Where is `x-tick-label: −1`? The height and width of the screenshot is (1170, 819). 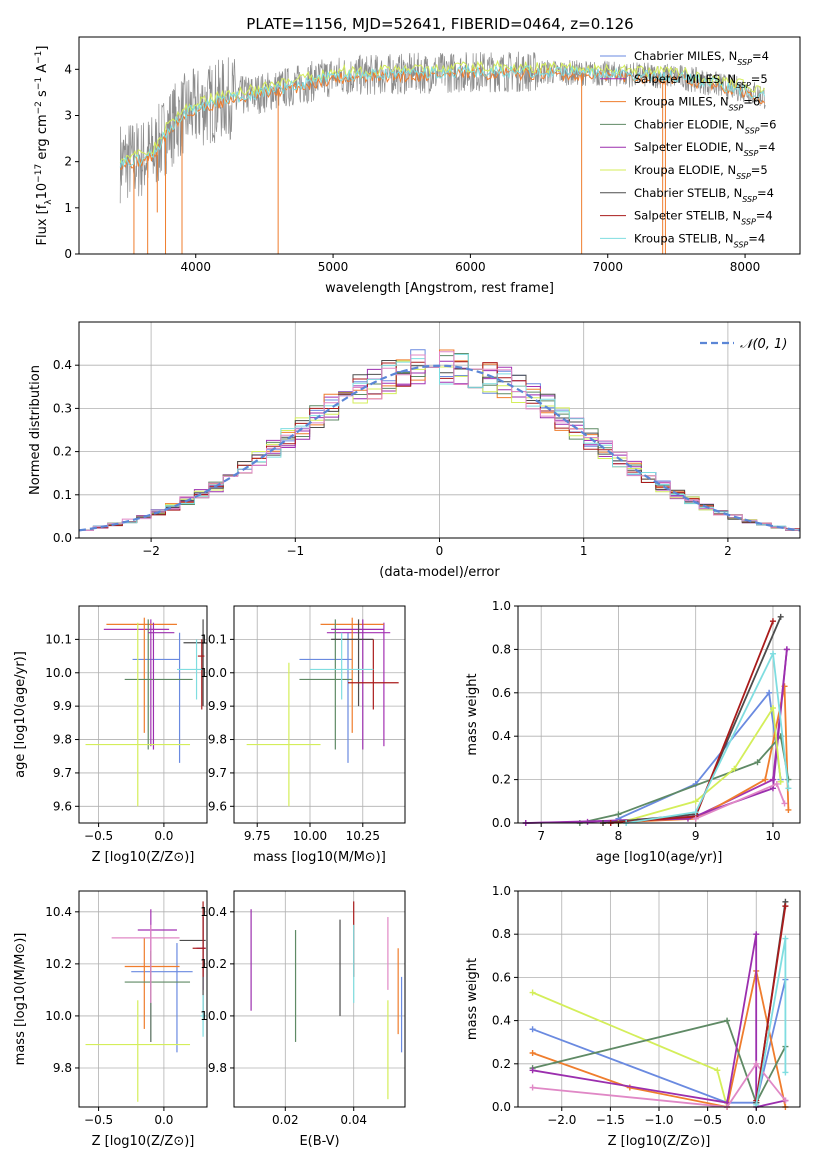 x-tick-label: −1 is located at coordinates (295, 551).